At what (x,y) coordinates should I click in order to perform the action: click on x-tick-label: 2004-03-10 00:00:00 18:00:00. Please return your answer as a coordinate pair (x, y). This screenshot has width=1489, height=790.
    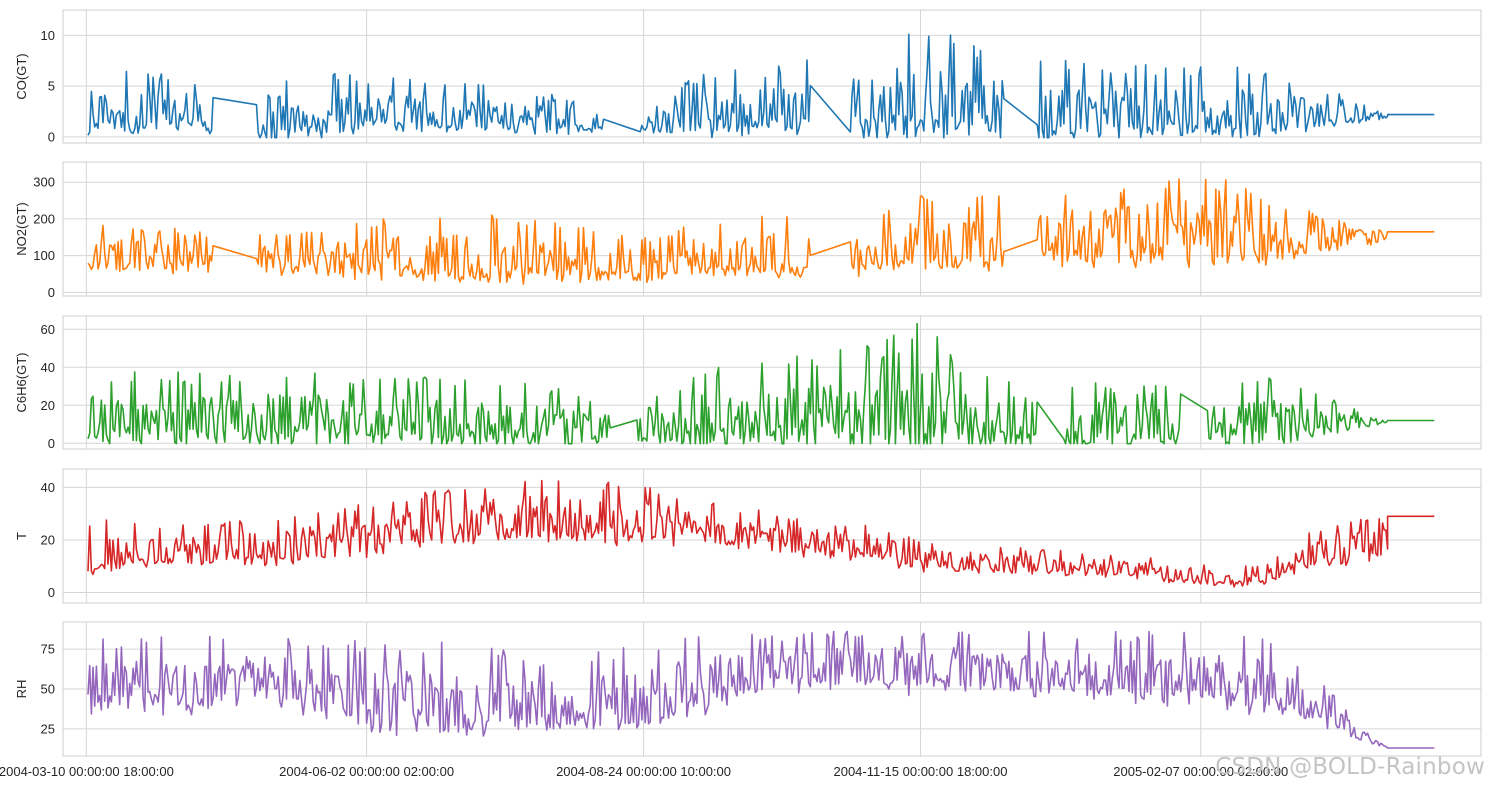
    Looking at the image, I should click on (87, 771).